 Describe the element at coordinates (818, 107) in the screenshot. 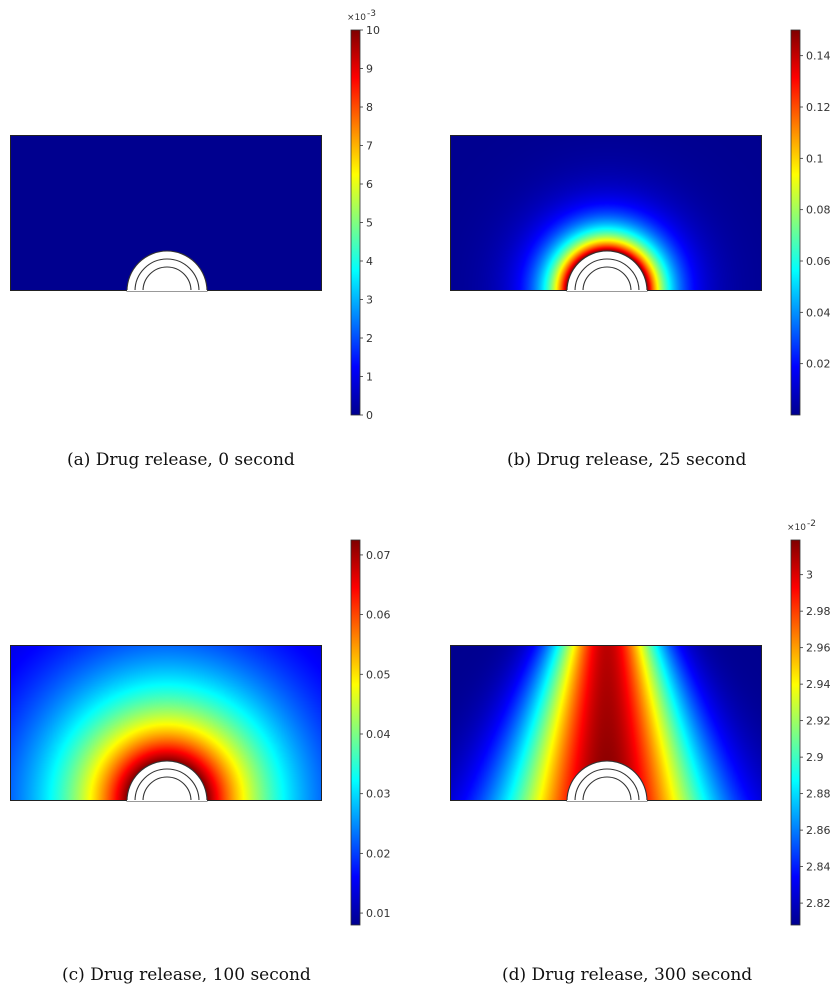

I see `colorbar-tick-label: 0.12` at that location.